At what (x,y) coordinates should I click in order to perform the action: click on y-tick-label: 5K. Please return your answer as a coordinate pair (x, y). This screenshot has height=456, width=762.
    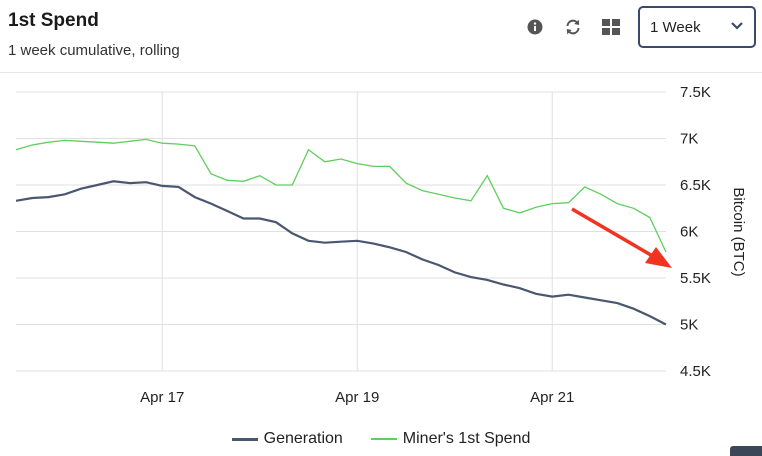
    Looking at the image, I should click on (689, 325).